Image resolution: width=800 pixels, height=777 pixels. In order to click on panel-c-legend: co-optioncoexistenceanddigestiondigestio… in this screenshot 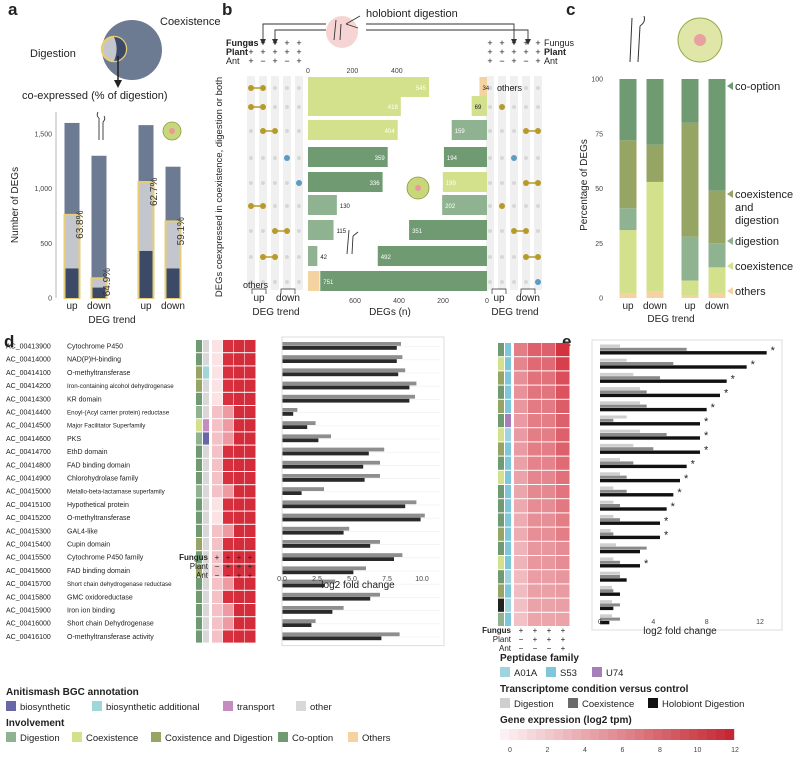, I will do `click(760, 189)`.